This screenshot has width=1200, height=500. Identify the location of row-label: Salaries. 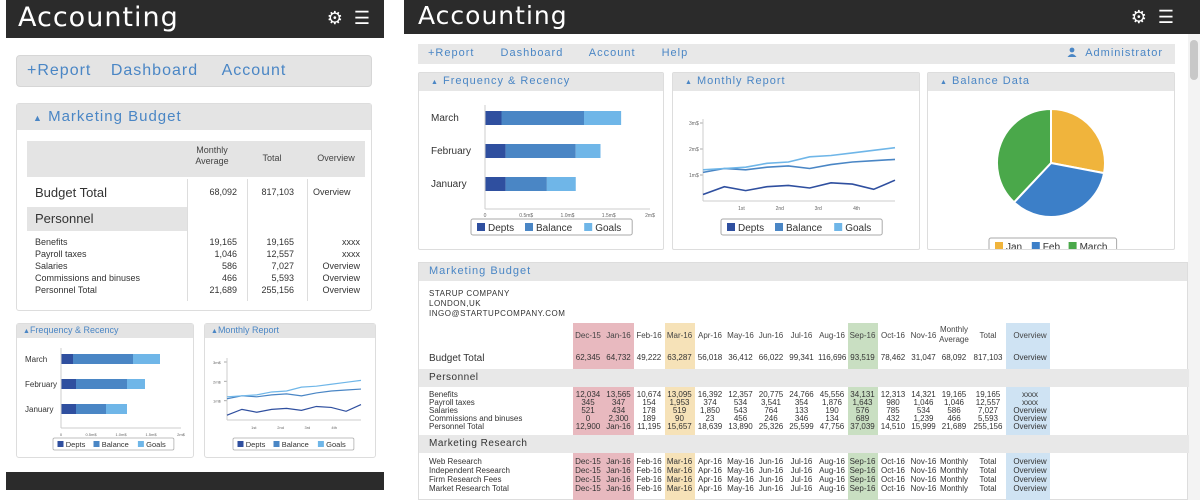
(443, 410).